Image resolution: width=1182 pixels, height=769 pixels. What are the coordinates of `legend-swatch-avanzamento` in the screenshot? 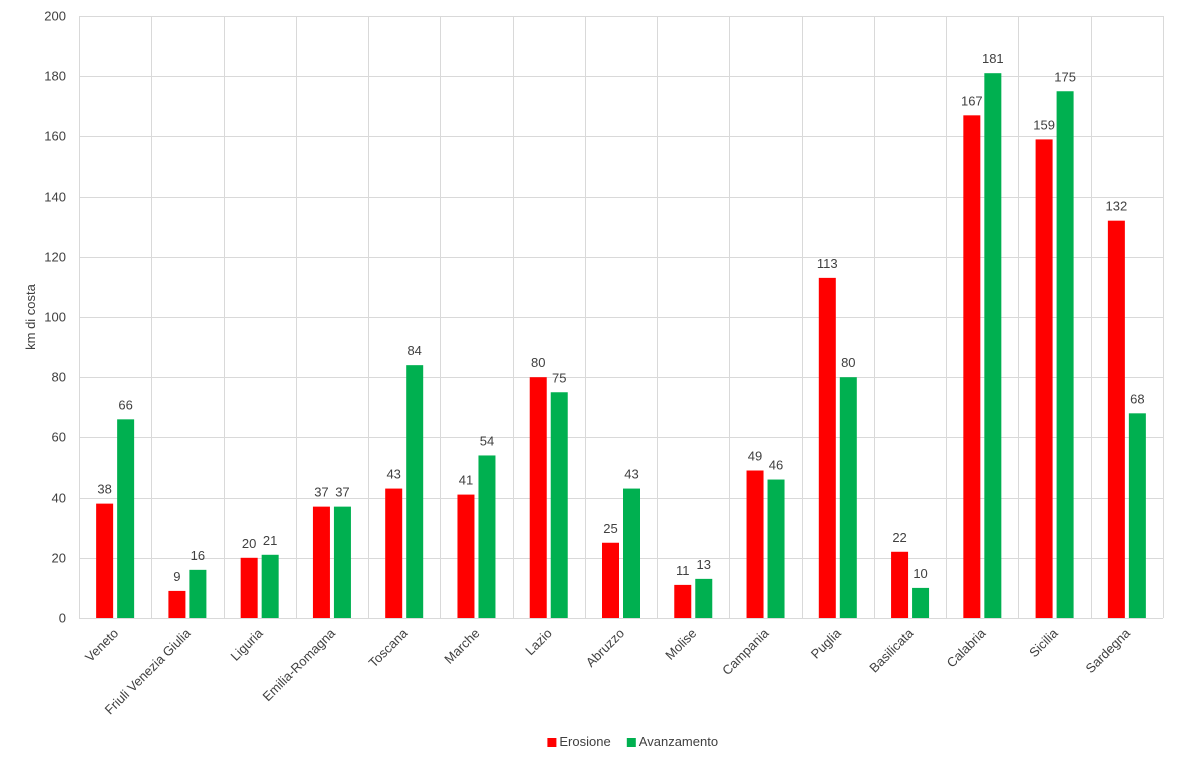 It's located at (631, 742).